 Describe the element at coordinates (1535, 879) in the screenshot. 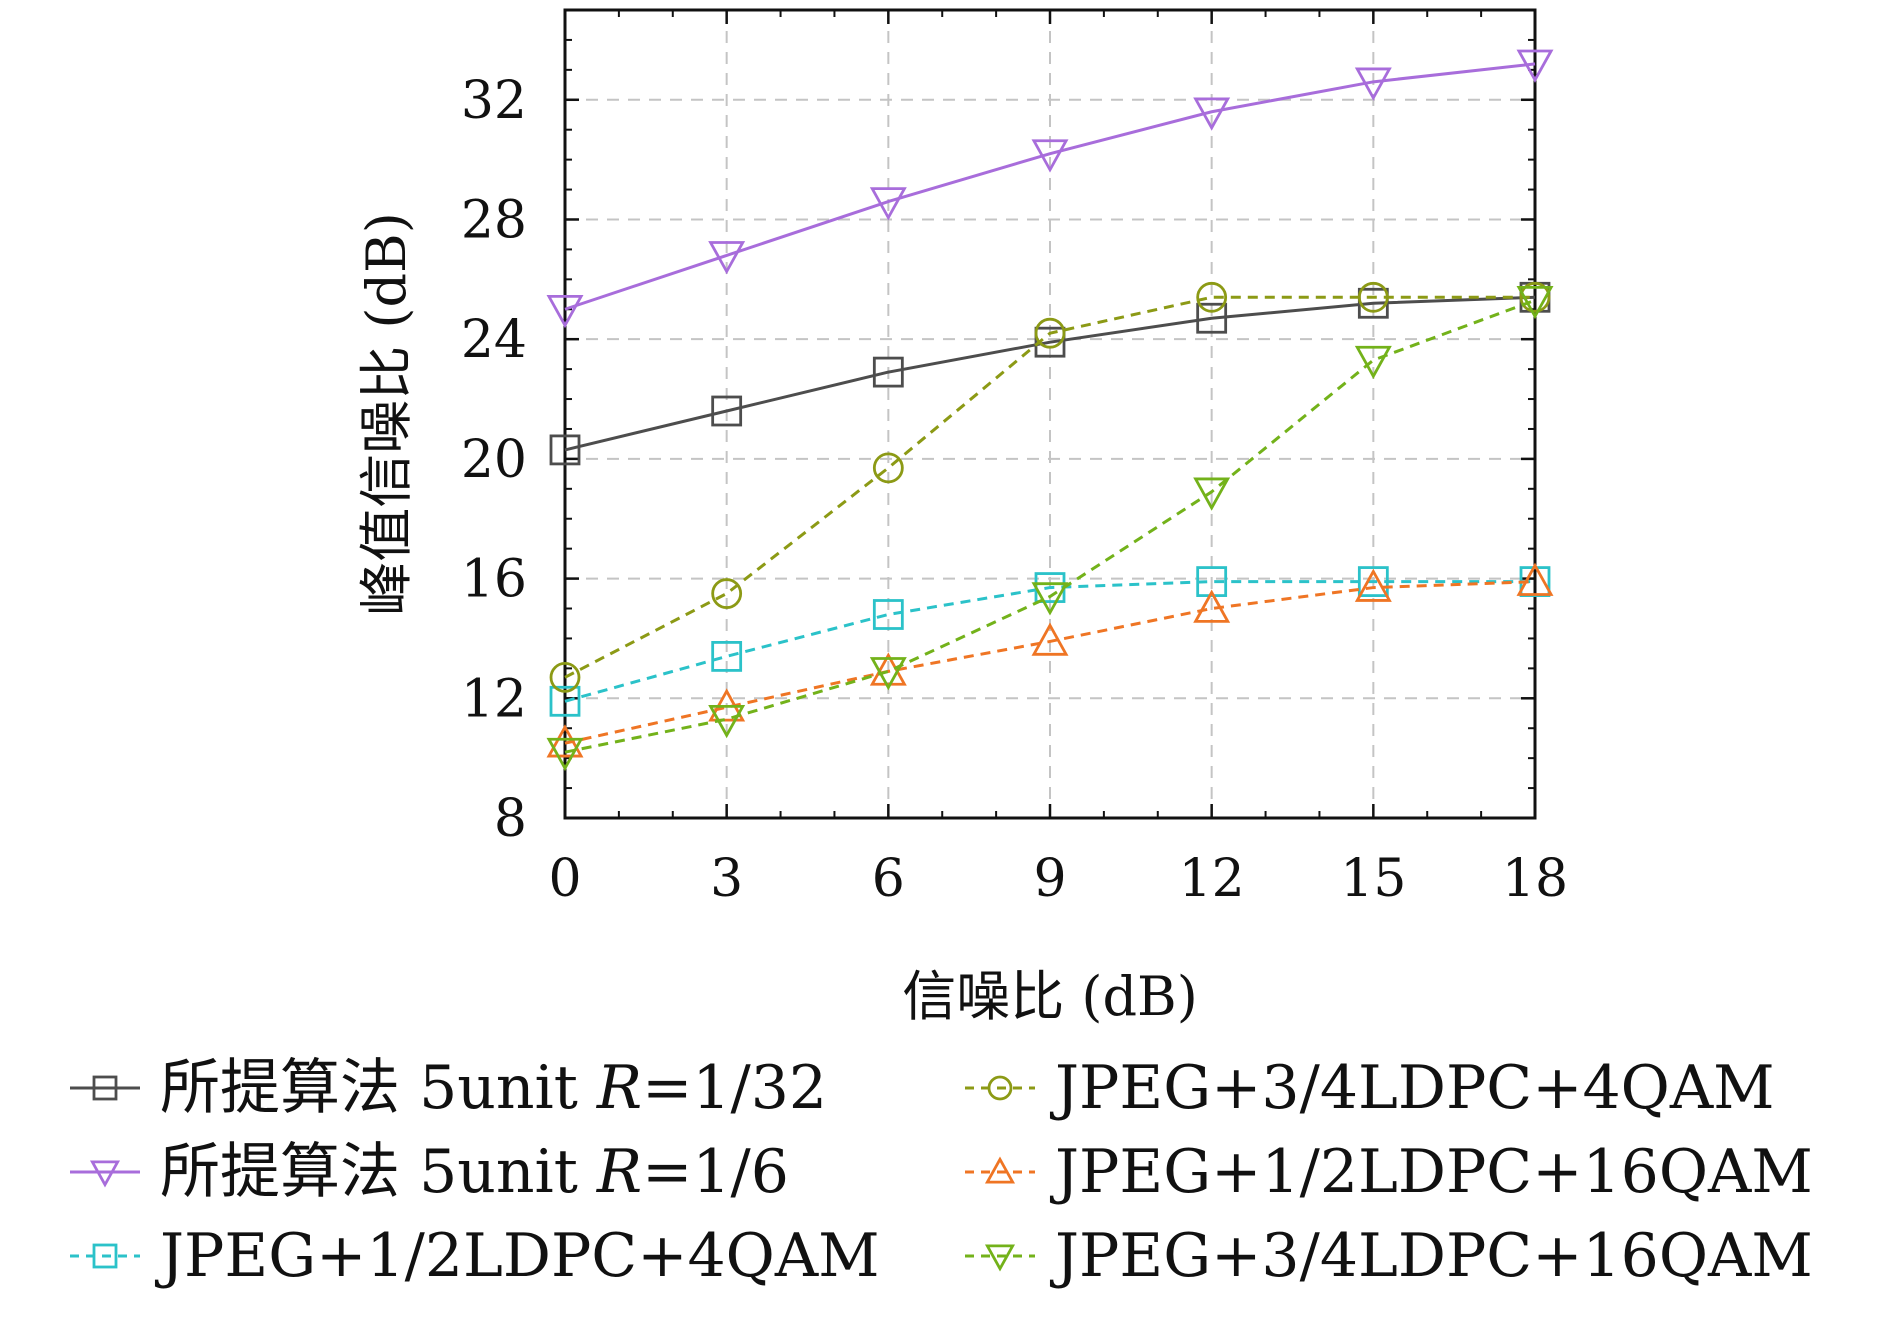

I see `x-tick-label: 18` at that location.